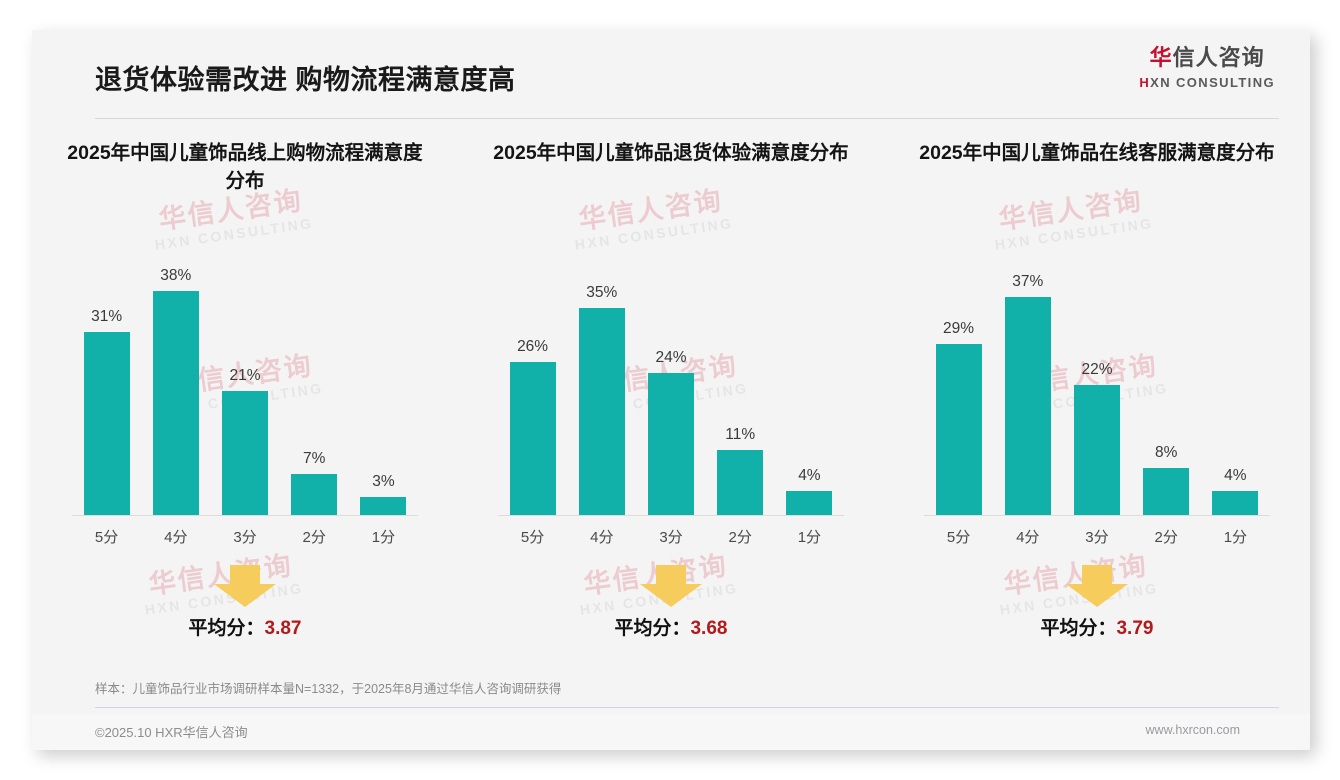 This screenshot has width=1340, height=780. What do you see at coordinates (740, 385) in the screenshot?
I see `bar-slot: 11%` at bounding box center [740, 385].